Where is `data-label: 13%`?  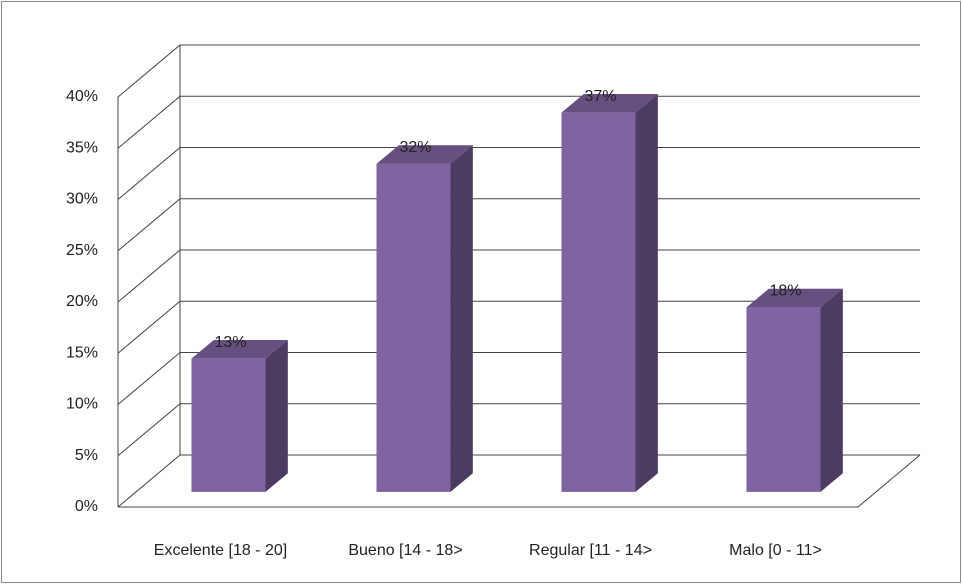 data-label: 13% is located at coordinates (230, 342).